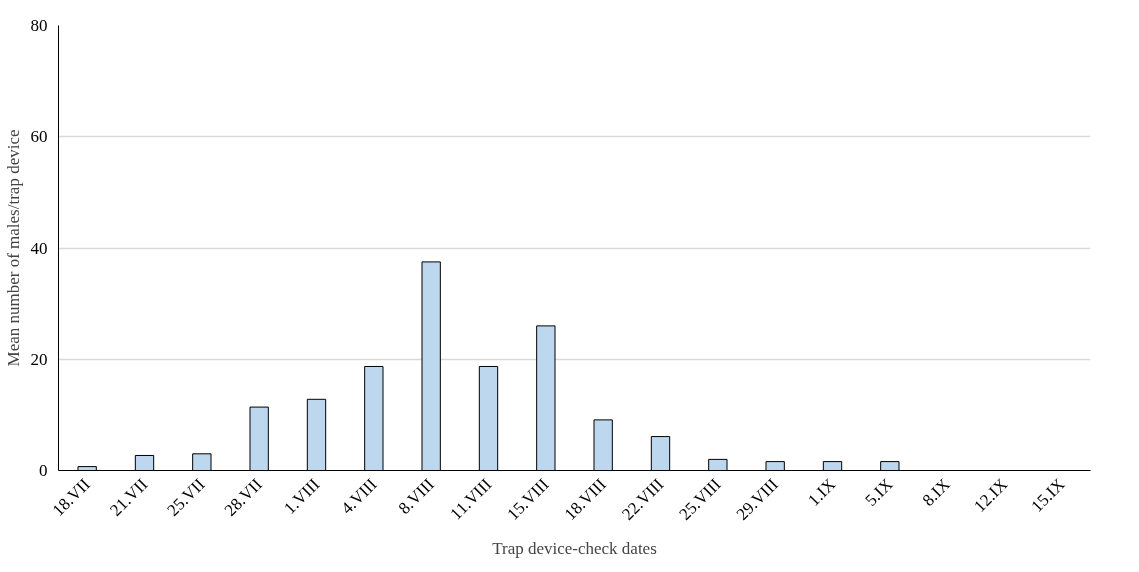  What do you see at coordinates (43, 470) in the screenshot?
I see `y-tick-label: 0` at bounding box center [43, 470].